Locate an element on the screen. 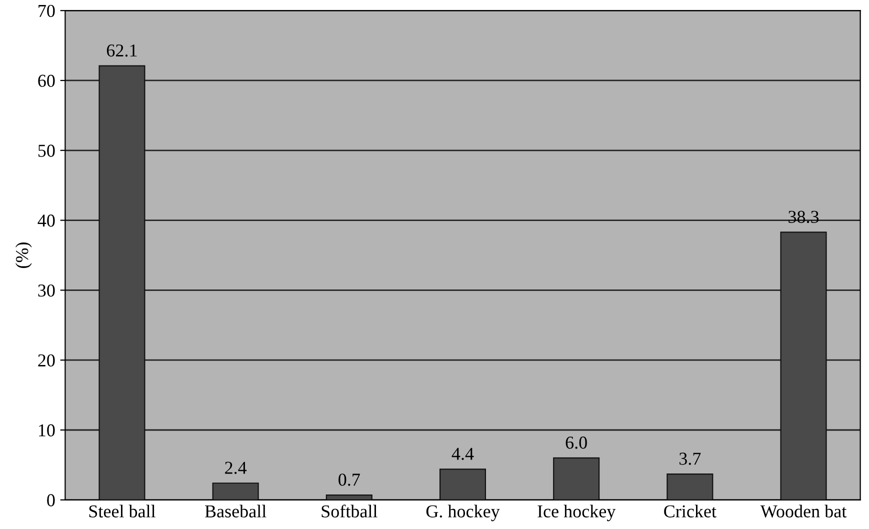 The width and height of the screenshot is (869, 529). x-tick-label: Steel ball is located at coordinates (122, 511).